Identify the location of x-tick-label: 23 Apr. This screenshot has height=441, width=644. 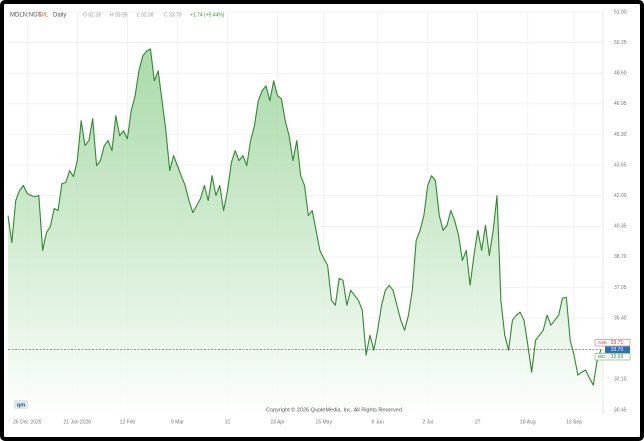
(277, 422).